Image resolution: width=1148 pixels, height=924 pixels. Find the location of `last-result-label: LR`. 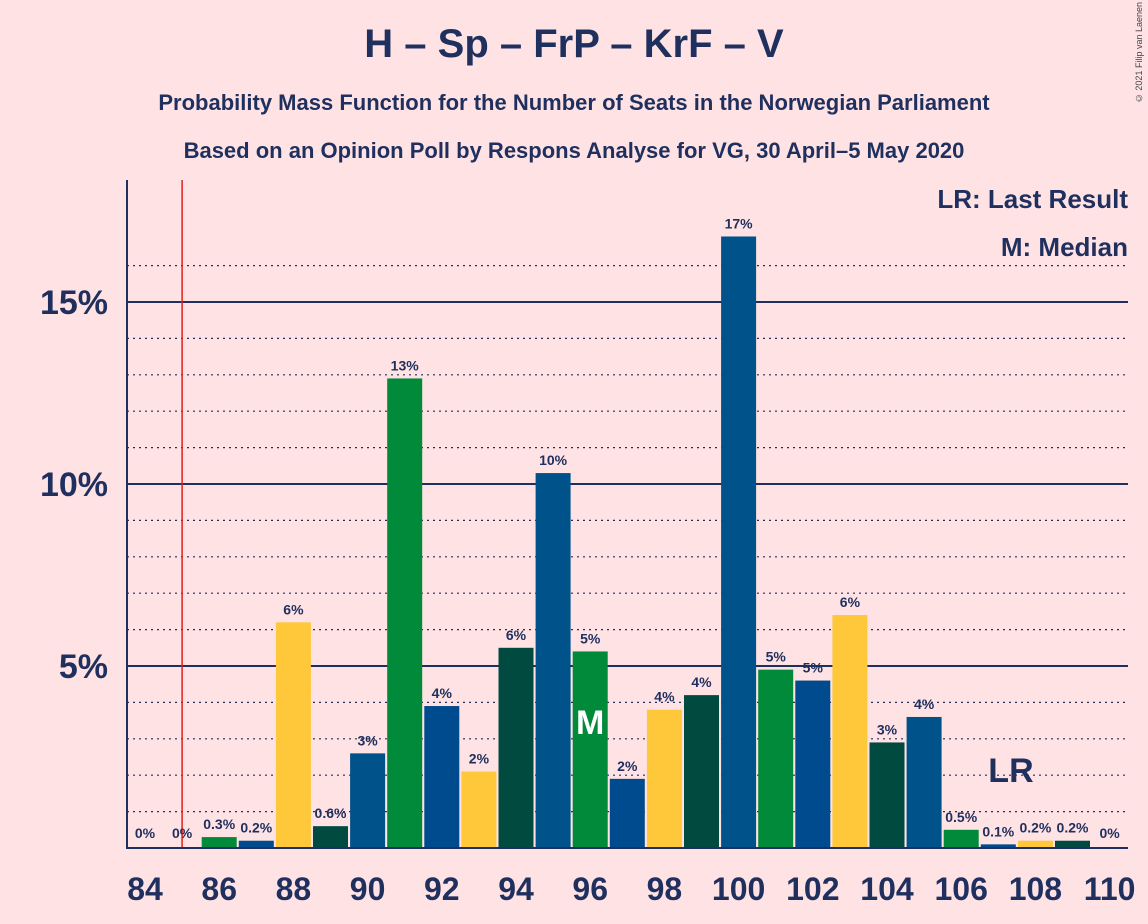

last-result-label: LR is located at coordinates (1010, 771).